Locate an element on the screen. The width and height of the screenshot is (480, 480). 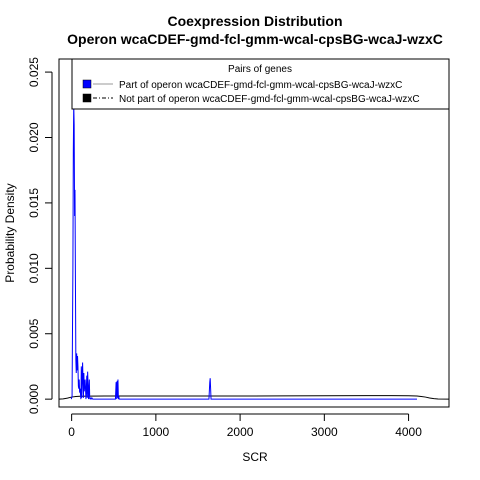
y-tick-label: 0.025 is located at coordinates (34, 72).